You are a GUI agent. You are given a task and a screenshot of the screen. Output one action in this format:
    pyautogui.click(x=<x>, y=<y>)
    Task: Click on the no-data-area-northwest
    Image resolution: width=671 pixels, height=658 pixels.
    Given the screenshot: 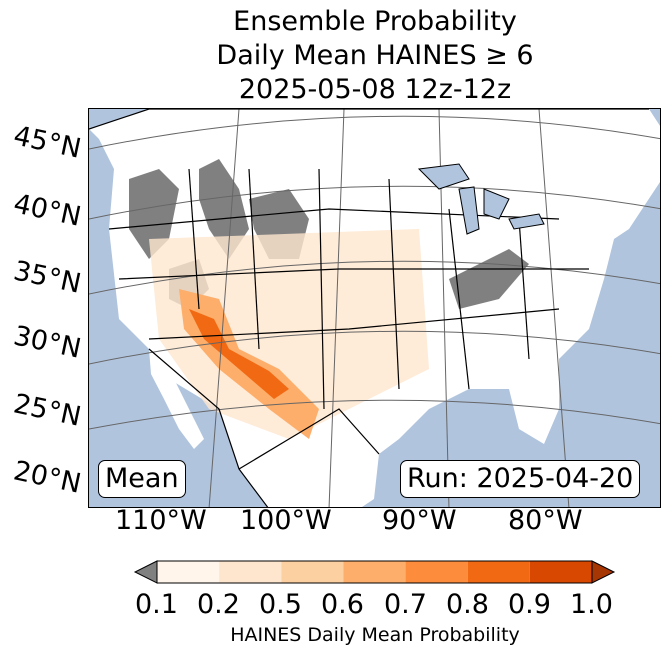 What is the action you would take?
    pyautogui.click(x=154, y=214)
    